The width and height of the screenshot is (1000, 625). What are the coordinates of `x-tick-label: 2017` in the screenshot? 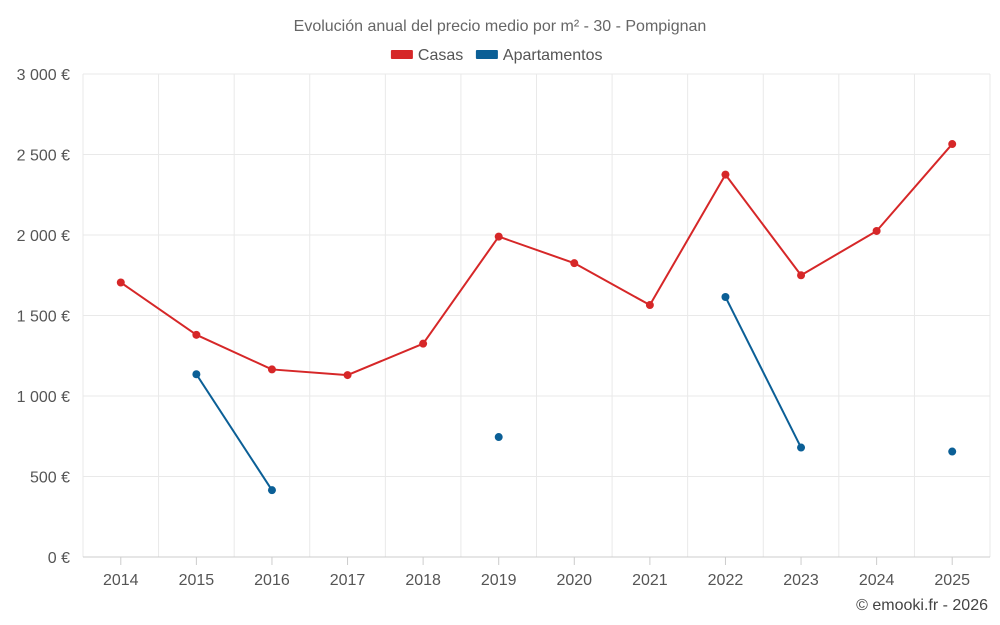 It's located at (348, 580).